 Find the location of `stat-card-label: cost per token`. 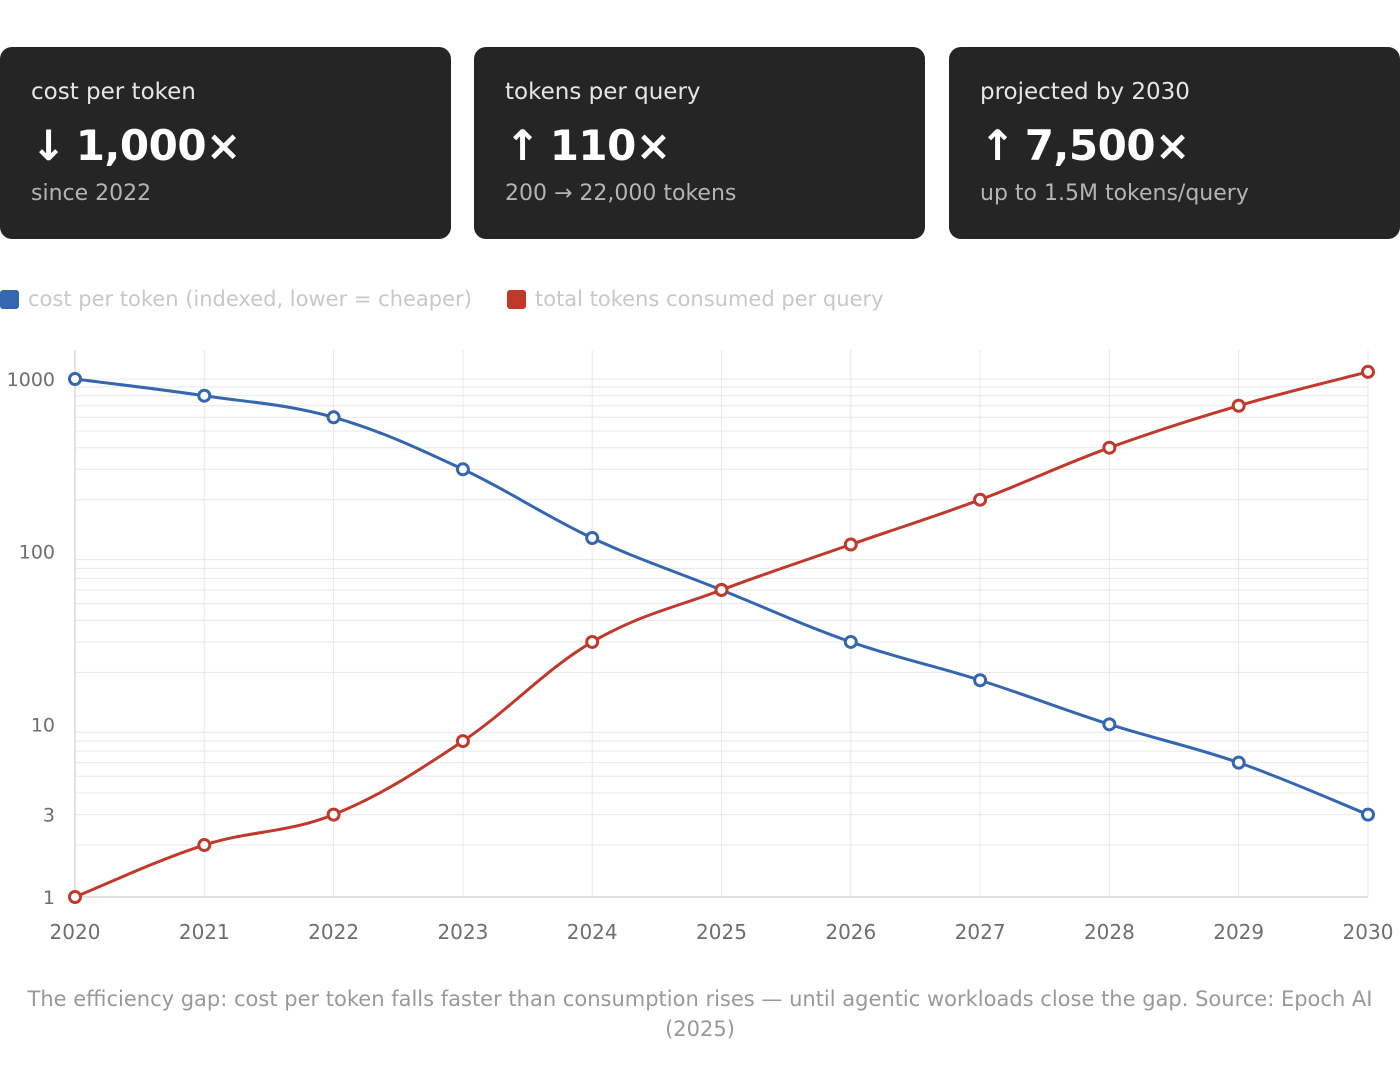

stat-card-label: cost per token is located at coordinates (113, 92).